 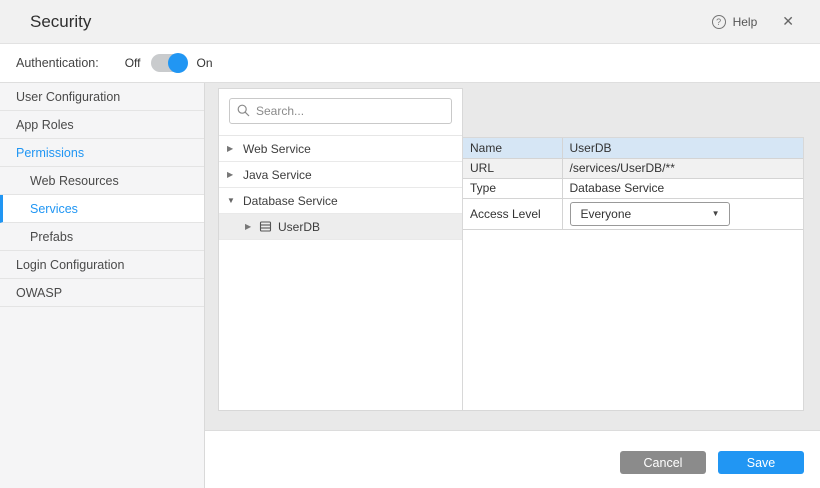 I want to click on toggle-off-label: Off, so click(x=132, y=63).